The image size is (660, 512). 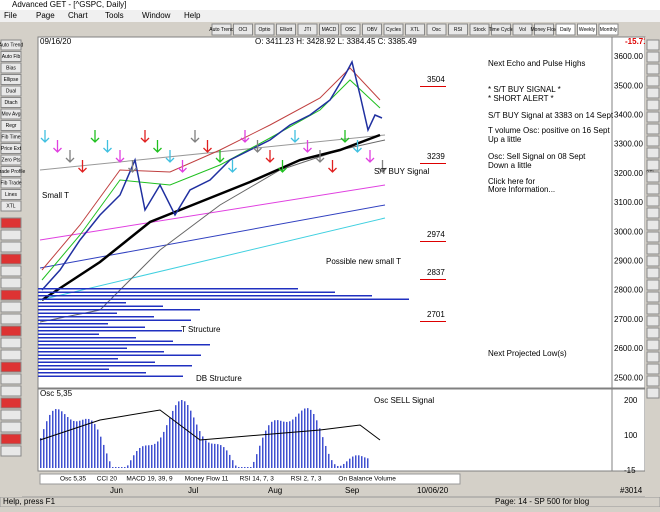 What do you see at coordinates (511, 181) in the screenshot?
I see `note: Click here for` at bounding box center [511, 181].